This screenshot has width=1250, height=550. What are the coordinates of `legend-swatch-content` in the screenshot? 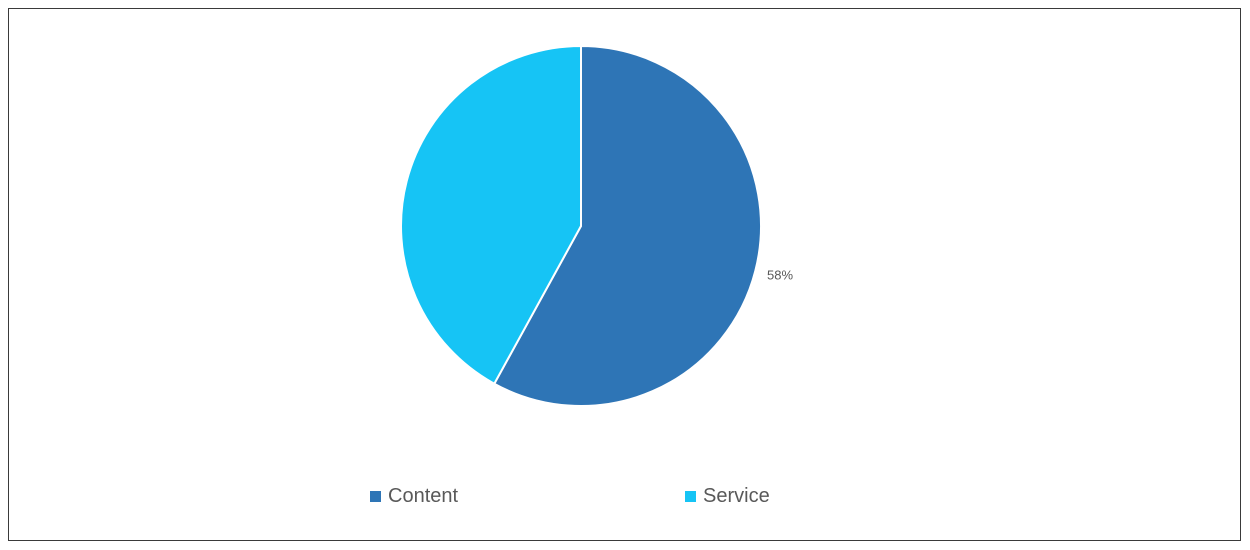 It's located at (375, 496).